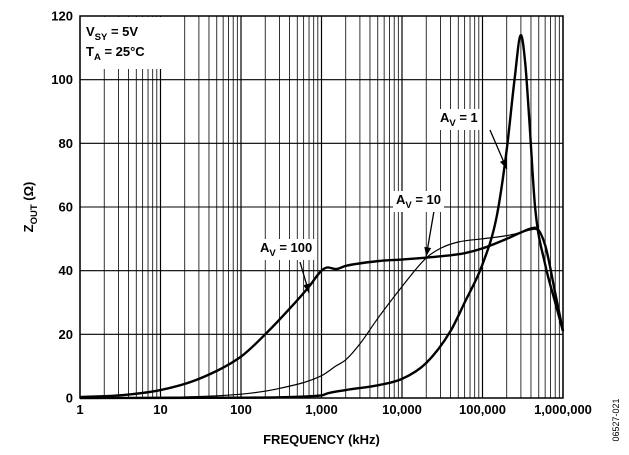 The width and height of the screenshot is (629, 455). Describe the element at coordinates (616, 419) in the screenshot. I see `figure-id: 06527-021` at that location.